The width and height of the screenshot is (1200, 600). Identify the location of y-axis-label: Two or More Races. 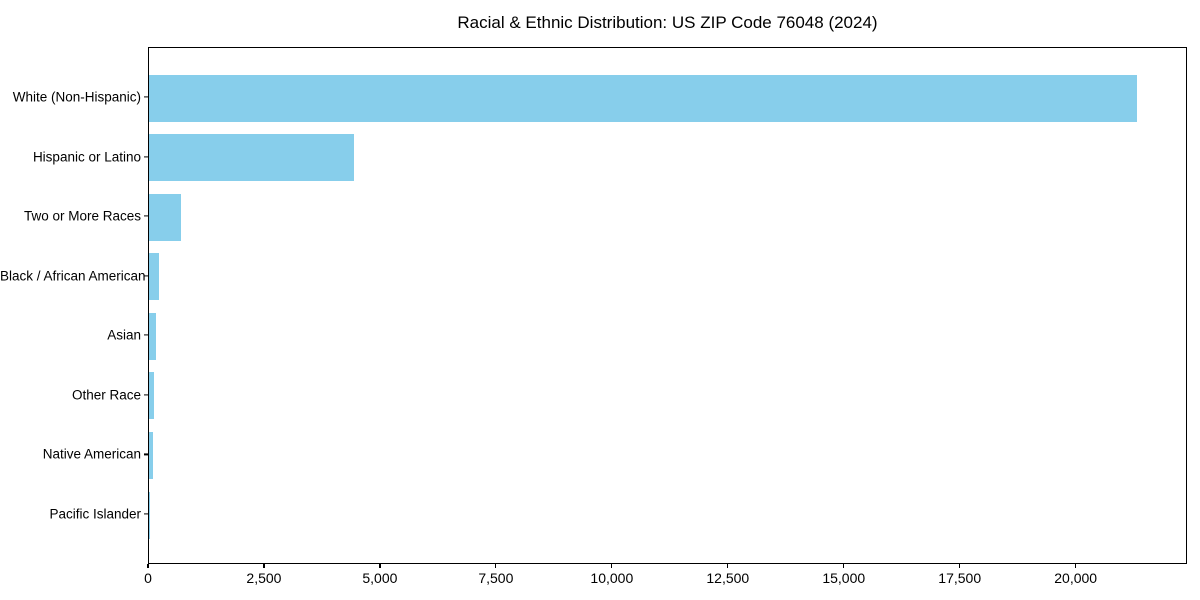
(82, 216).